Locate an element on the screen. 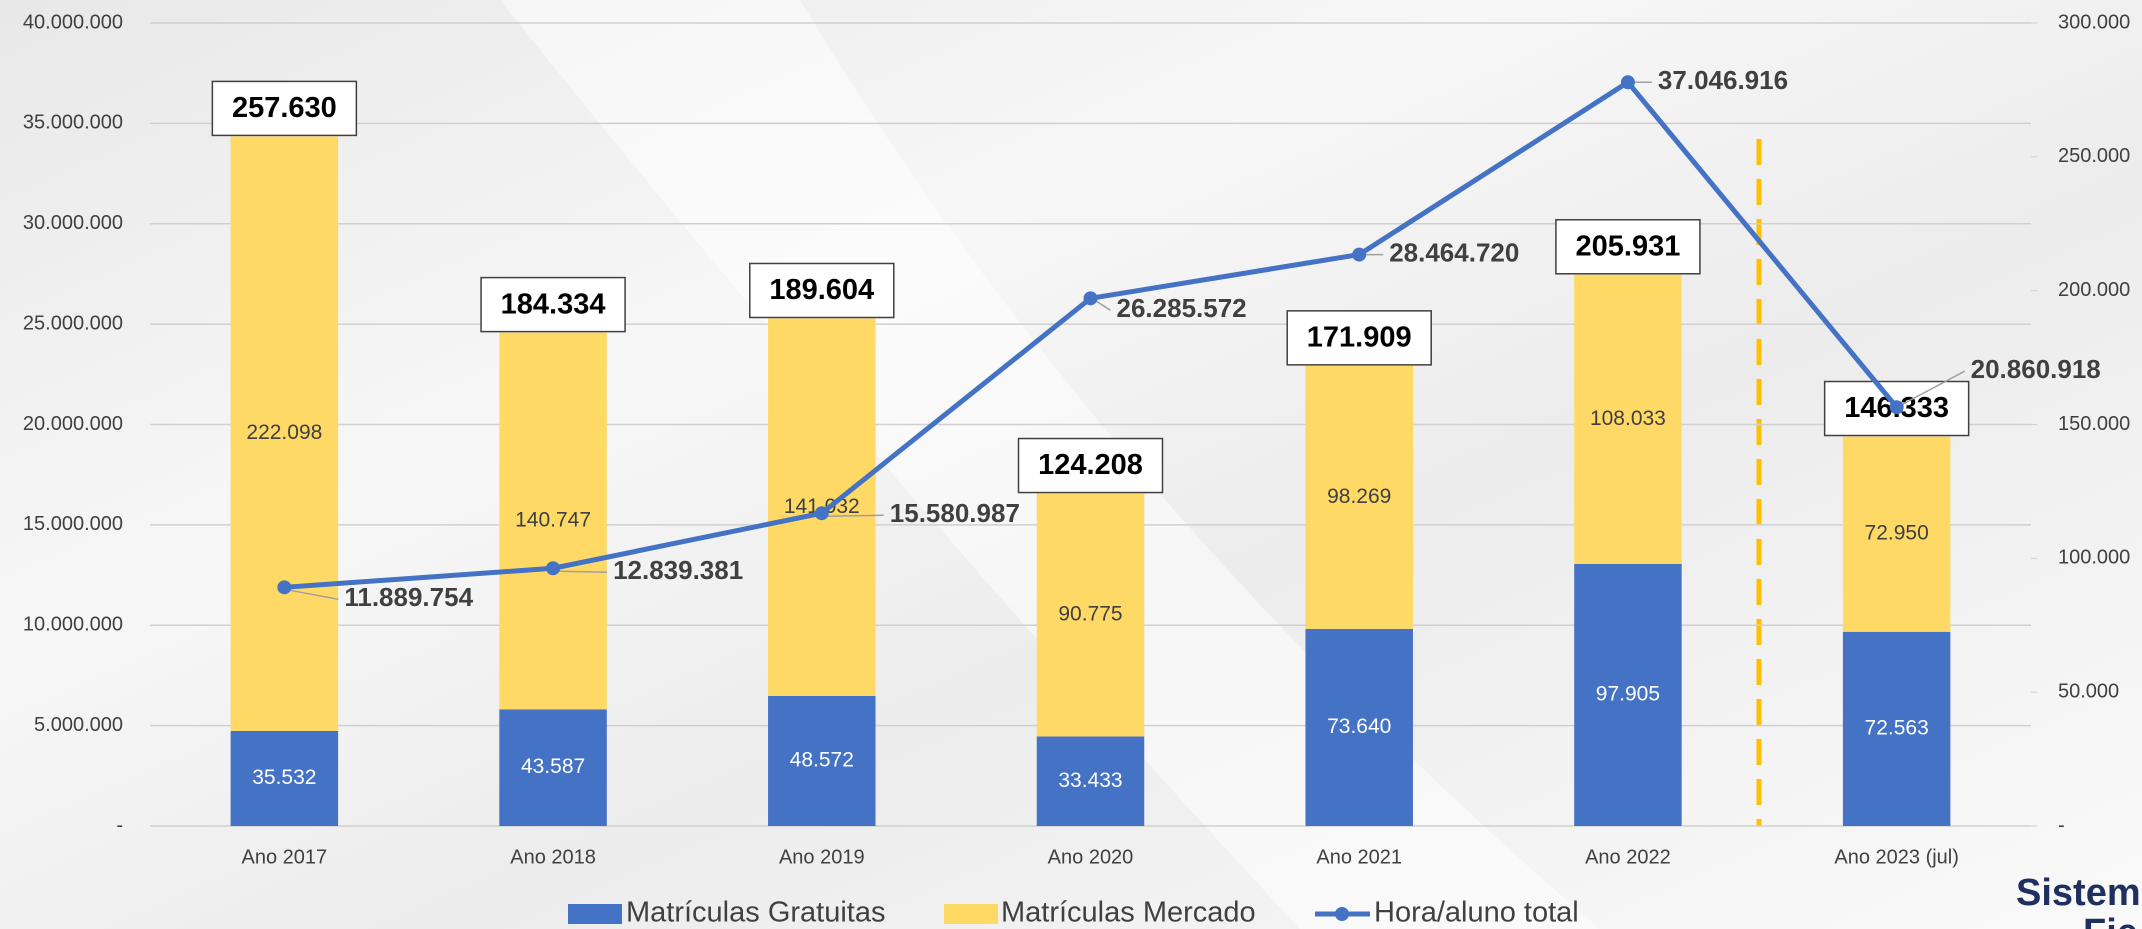 The height and width of the screenshot is (929, 2142). line-value-label: 12.839.381 is located at coordinates (678, 570).